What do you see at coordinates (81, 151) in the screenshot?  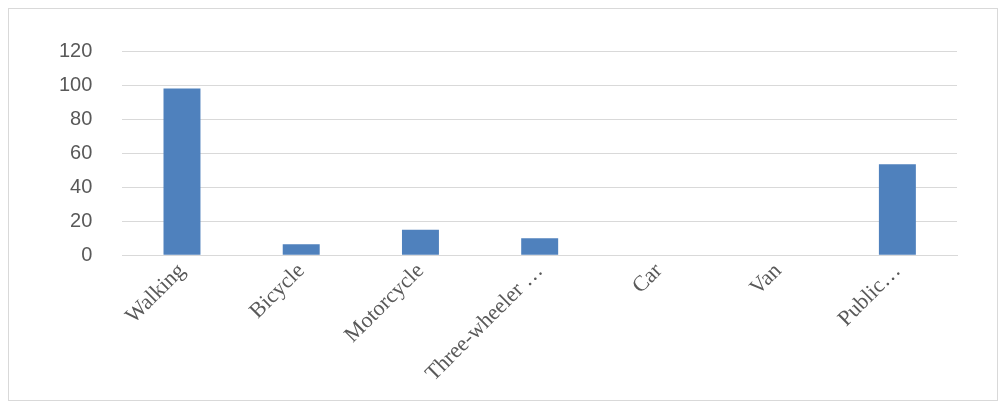 I see `y-tick-label: 60` at bounding box center [81, 151].